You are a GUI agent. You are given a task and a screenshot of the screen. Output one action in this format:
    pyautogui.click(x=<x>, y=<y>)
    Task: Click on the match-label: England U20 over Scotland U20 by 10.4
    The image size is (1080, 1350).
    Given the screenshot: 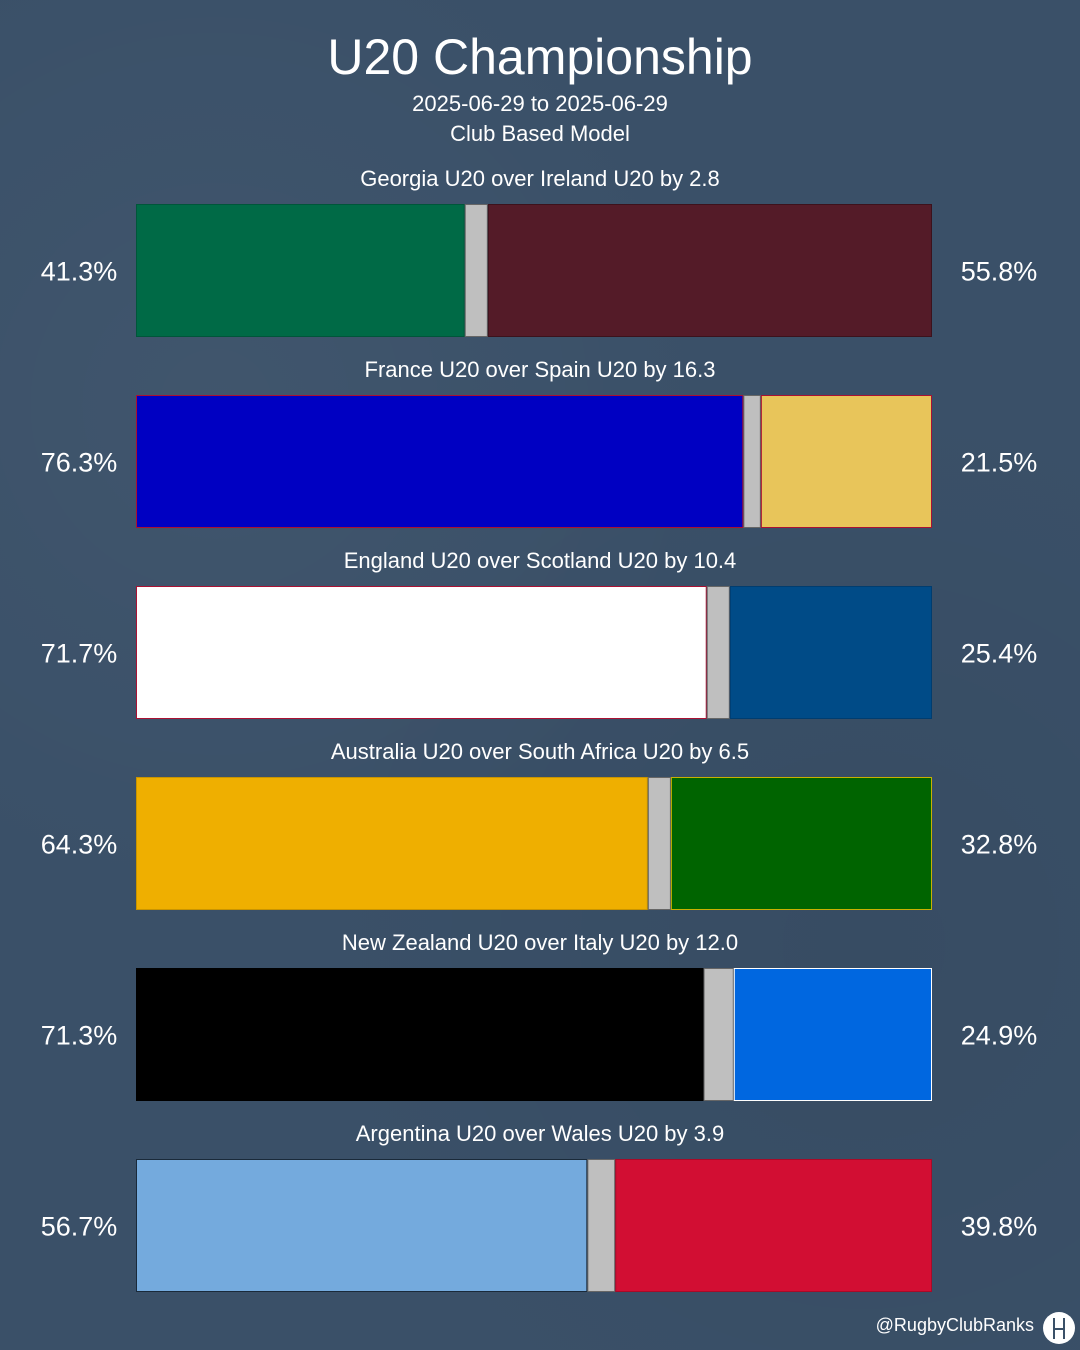 What is the action you would take?
    pyautogui.click(x=540, y=560)
    